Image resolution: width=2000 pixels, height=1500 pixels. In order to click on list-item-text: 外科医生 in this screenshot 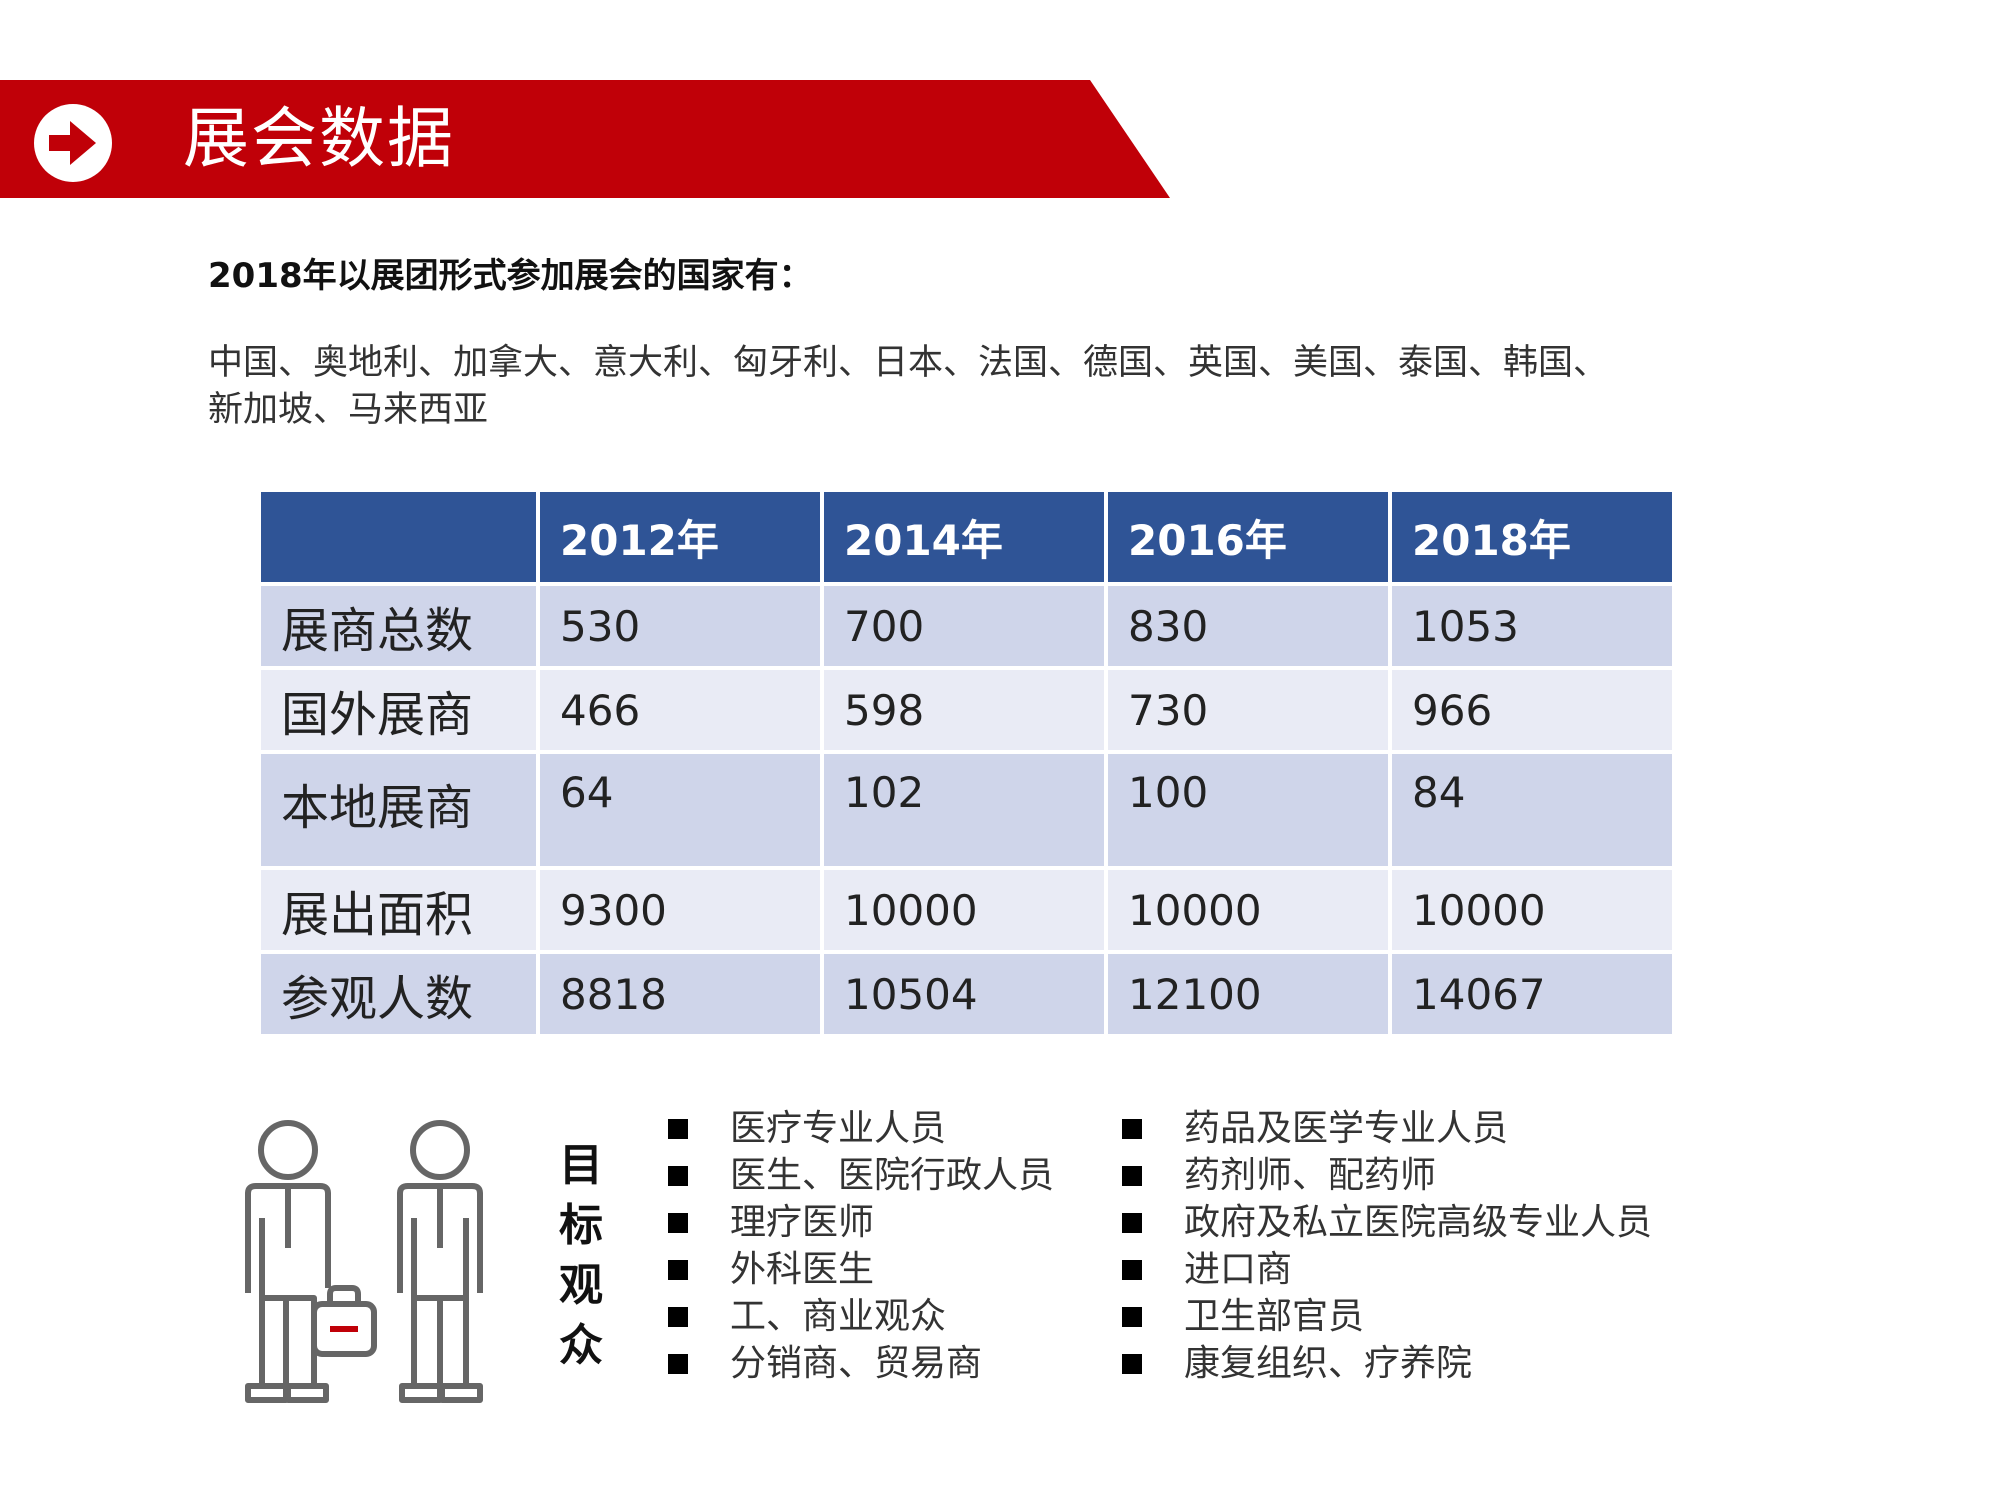, I will do `click(802, 1269)`.